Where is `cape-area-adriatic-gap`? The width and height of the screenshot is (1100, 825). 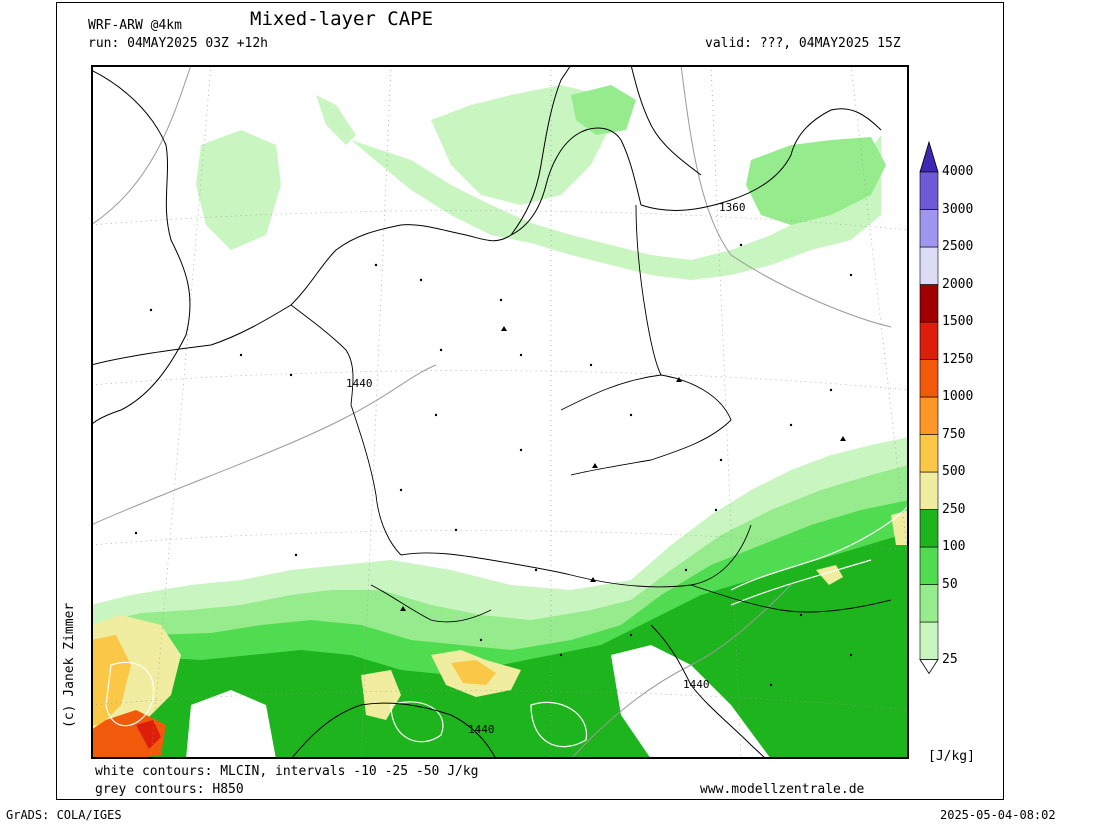 cape-area-adriatic-gap is located at coordinates (691, 702).